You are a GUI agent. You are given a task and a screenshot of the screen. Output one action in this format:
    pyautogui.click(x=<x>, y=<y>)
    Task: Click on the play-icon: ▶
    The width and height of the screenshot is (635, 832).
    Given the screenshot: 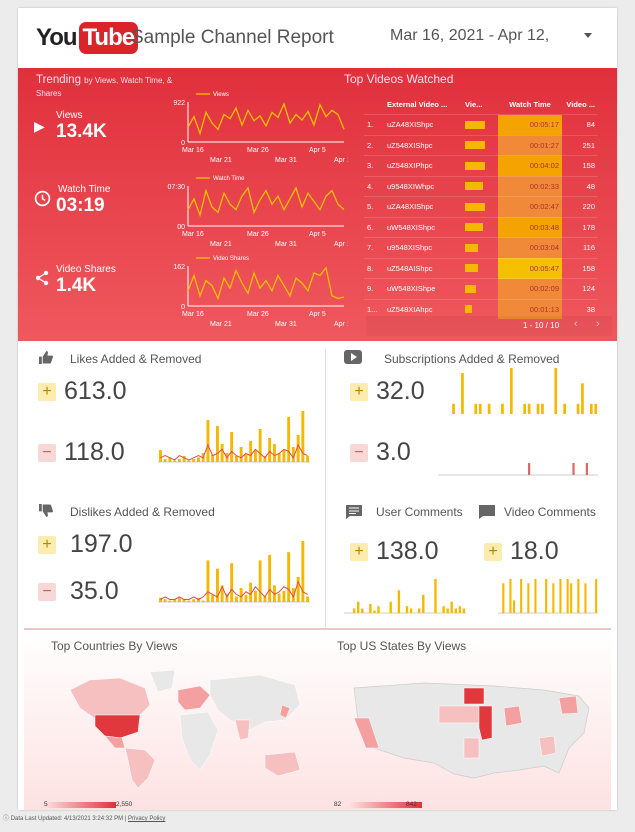 What is the action you would take?
    pyautogui.click(x=39, y=126)
    